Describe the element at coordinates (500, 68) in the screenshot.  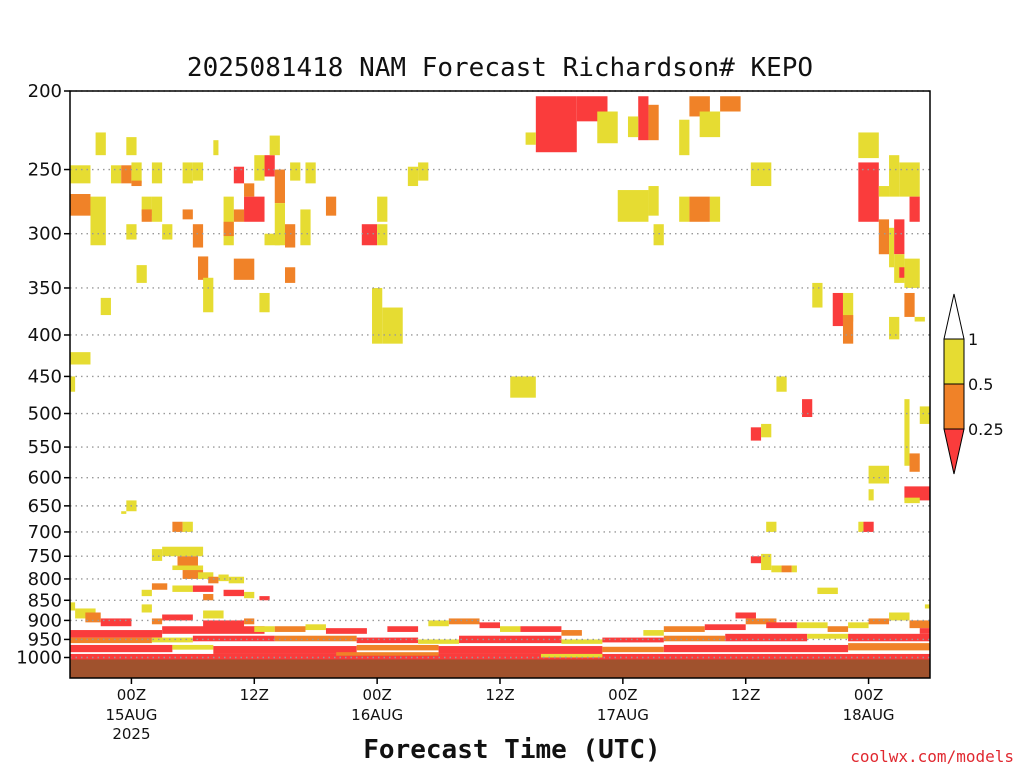
I see `chart-title: 2025081418 NAM Forecast Richardson# KEPO` at that location.